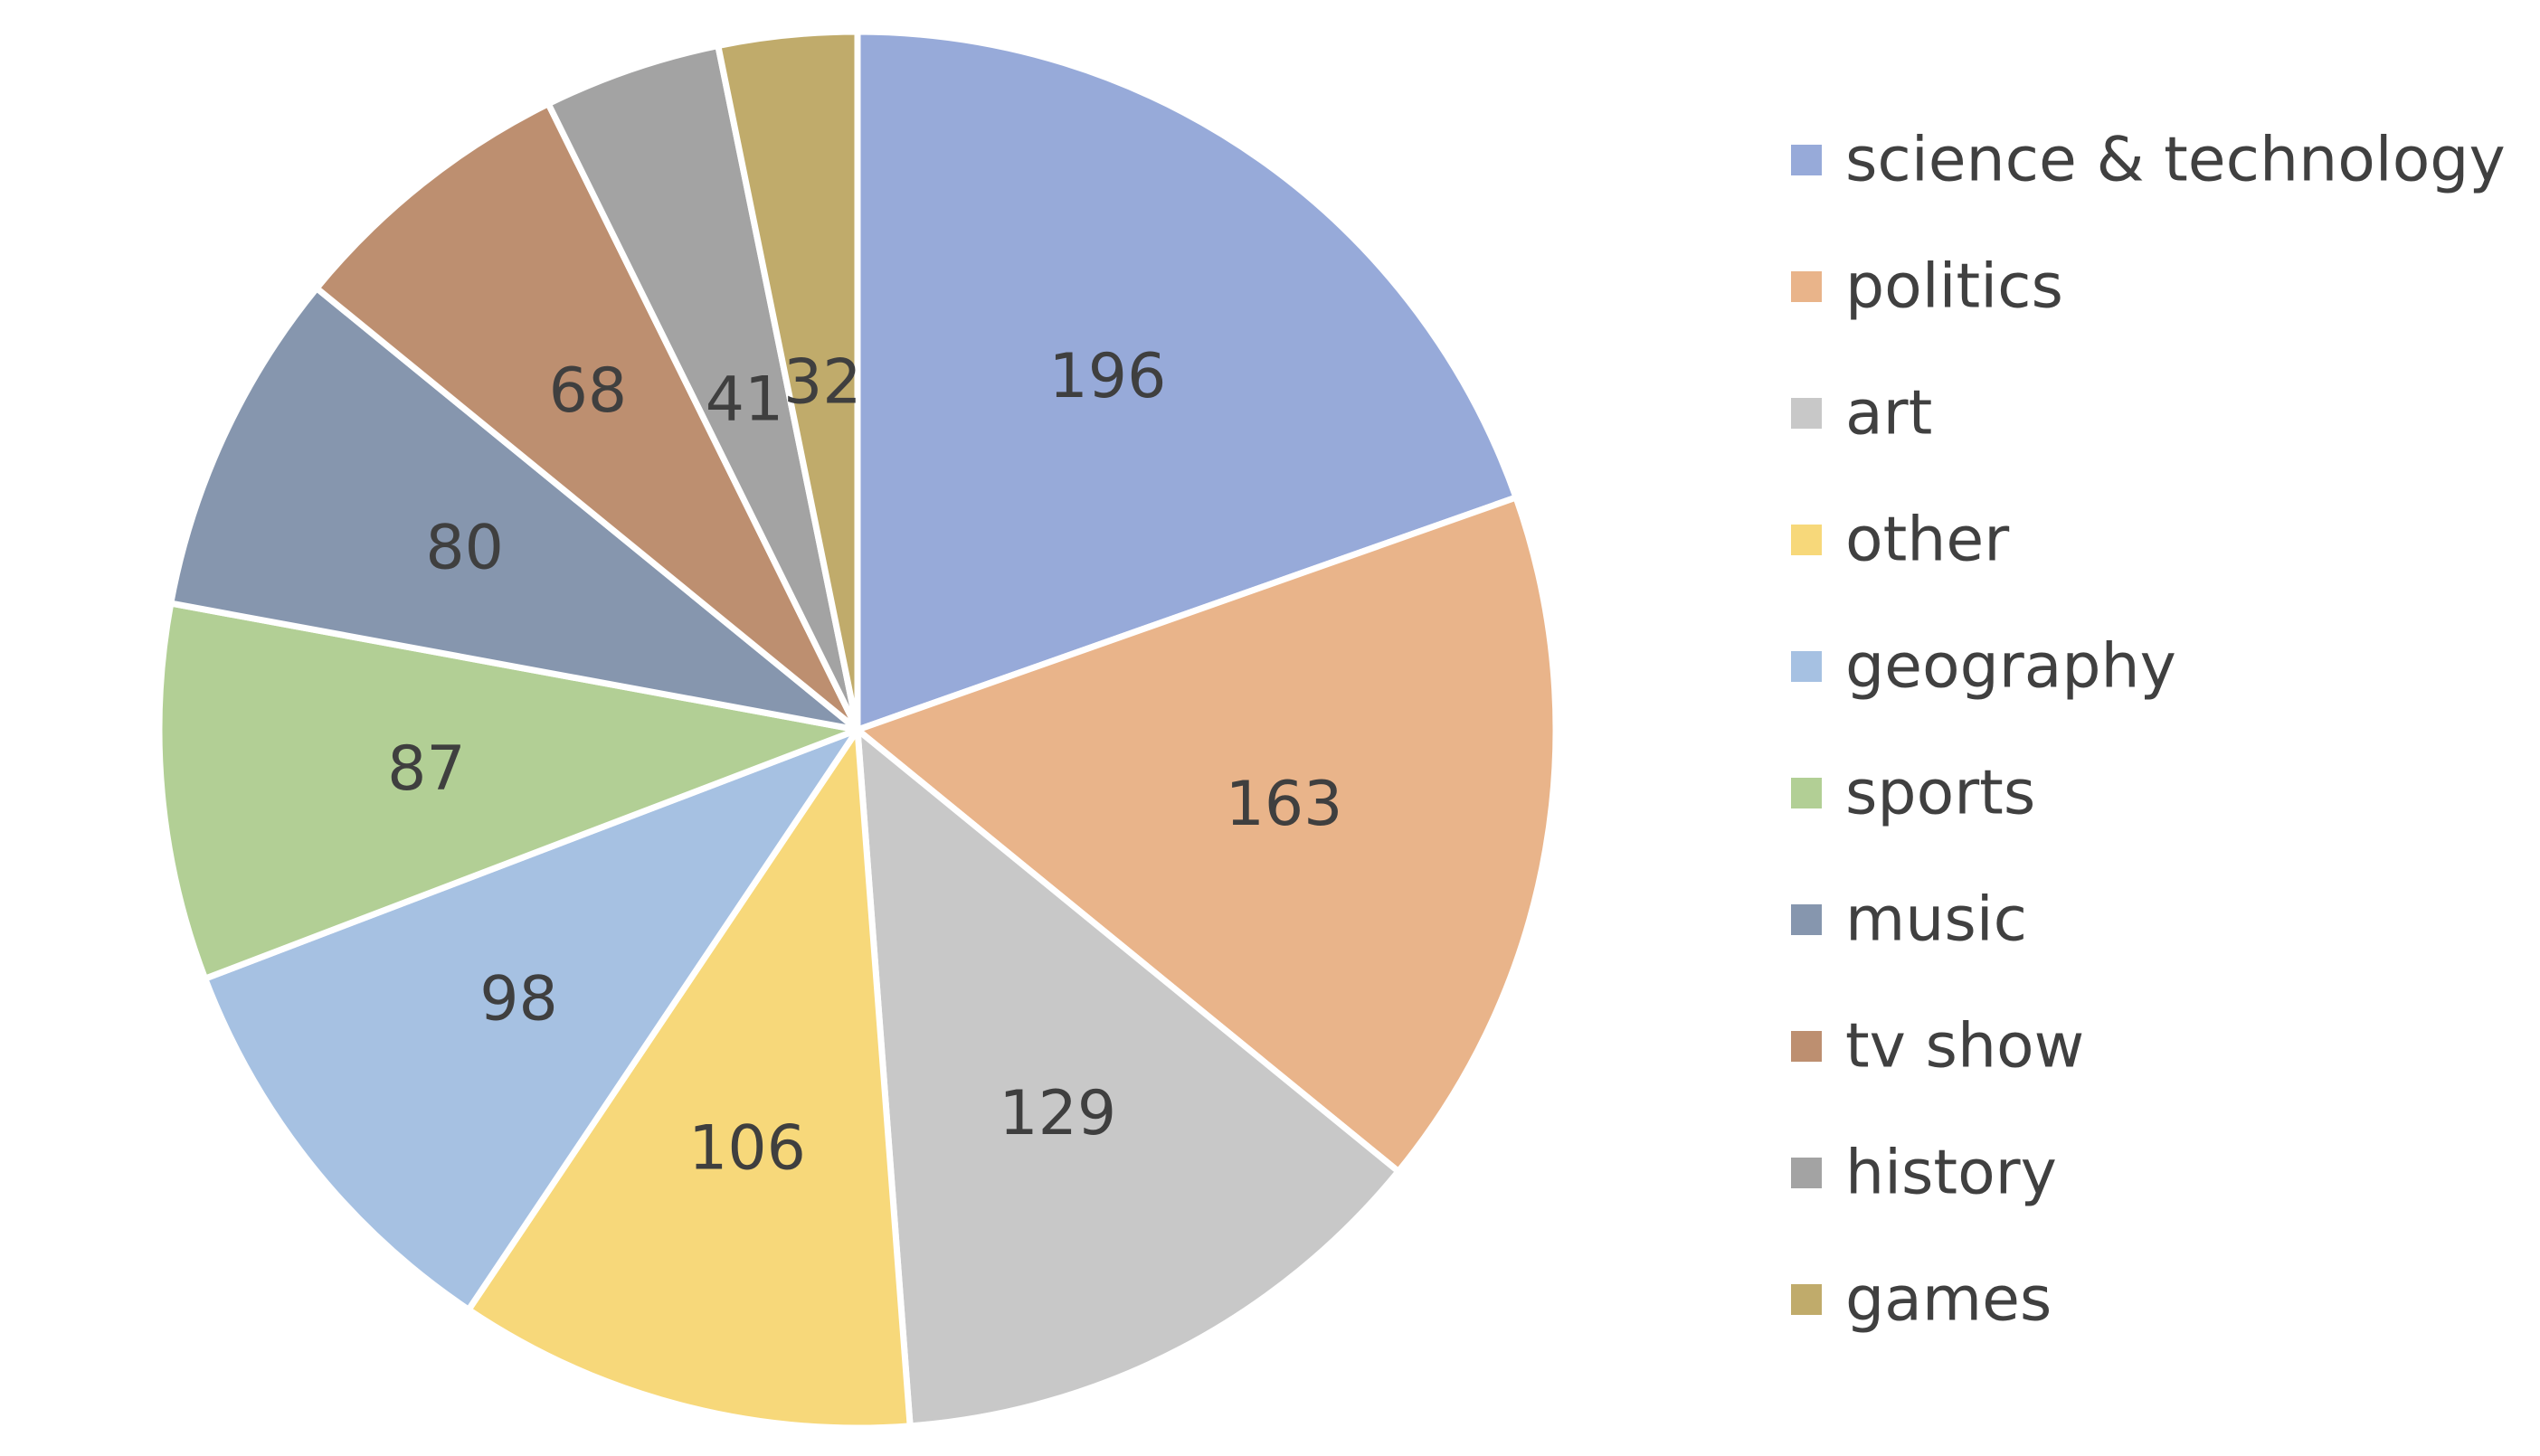 This screenshot has height=1456, width=2540. I want to click on data-label-games: 32, so click(822, 382).